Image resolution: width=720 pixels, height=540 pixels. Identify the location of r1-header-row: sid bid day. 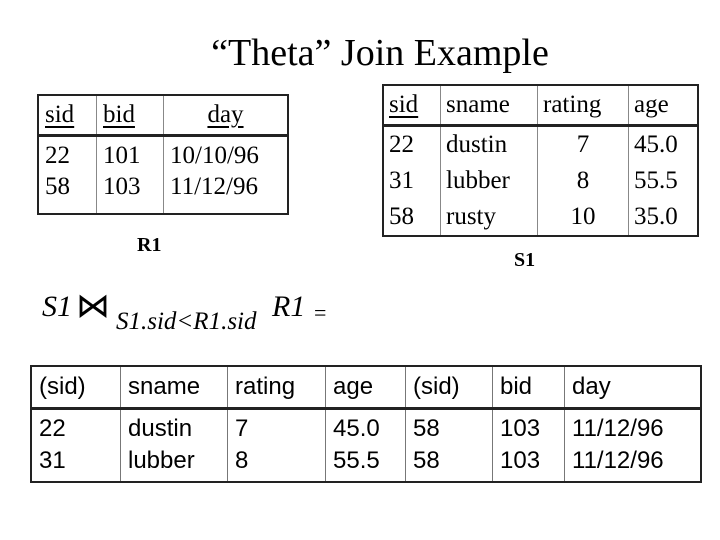
(163, 116).